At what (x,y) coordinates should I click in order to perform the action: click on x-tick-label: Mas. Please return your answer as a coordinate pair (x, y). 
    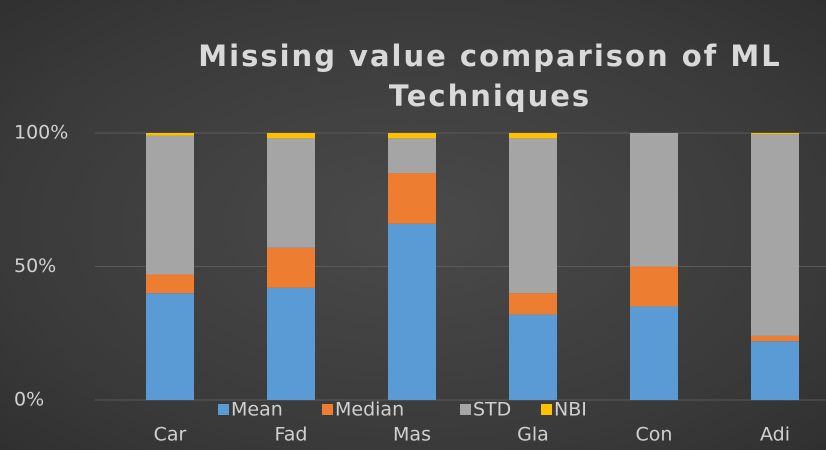
    Looking at the image, I should click on (412, 435).